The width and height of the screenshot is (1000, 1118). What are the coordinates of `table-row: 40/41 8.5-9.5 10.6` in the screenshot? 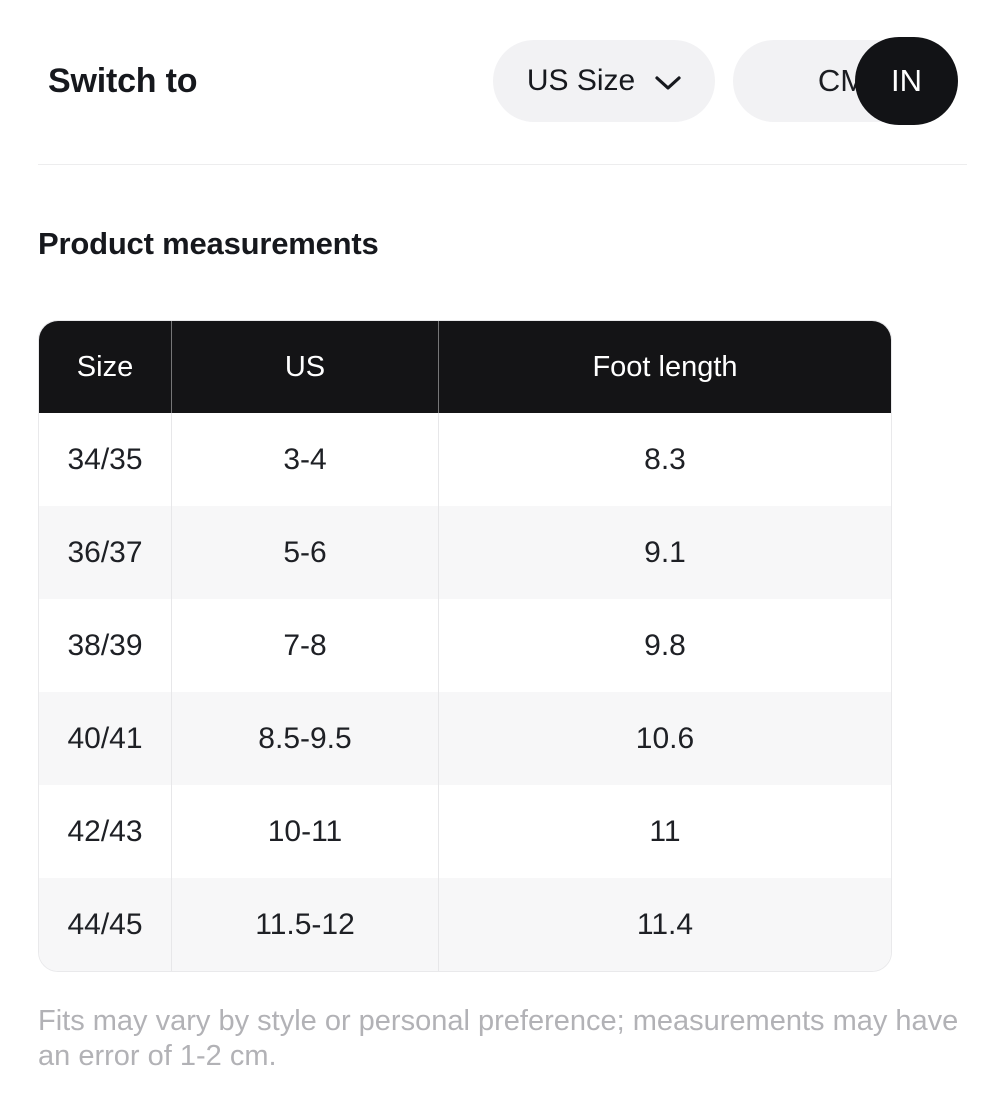 It's located at (465, 738).